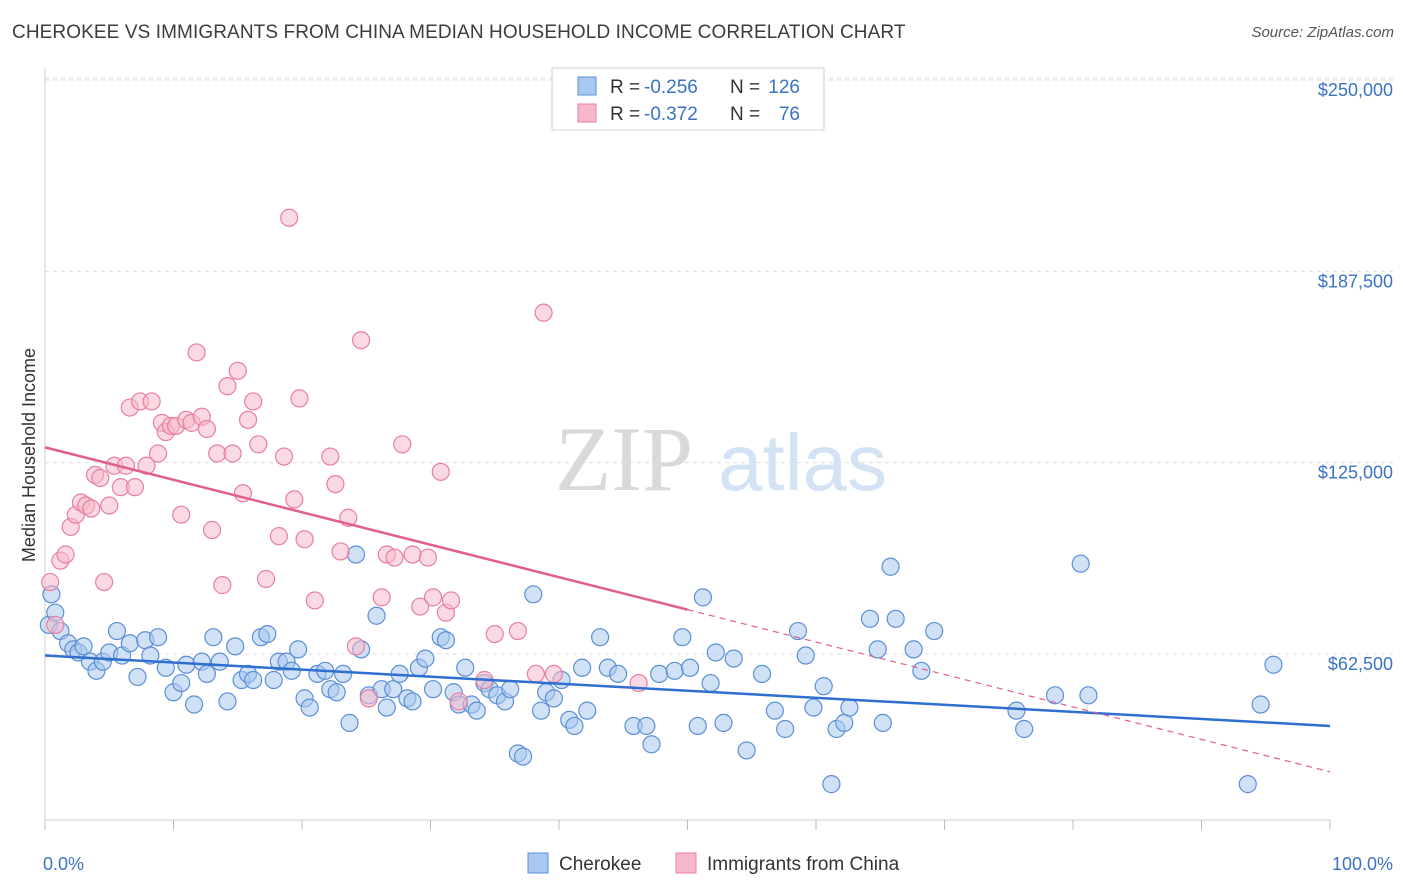 The height and width of the screenshot is (892, 1406). I want to click on legend-n-value-1: 126, so click(784, 87).